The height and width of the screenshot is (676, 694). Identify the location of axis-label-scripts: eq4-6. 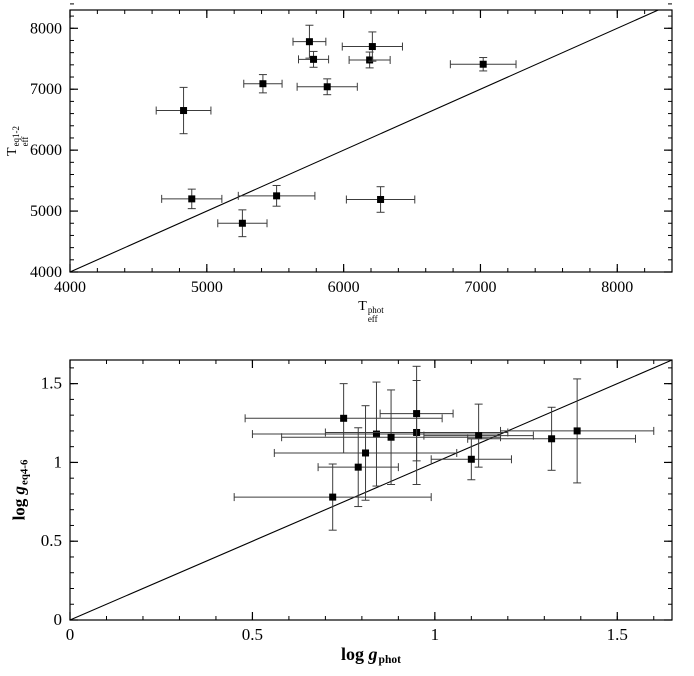
(24, 472).